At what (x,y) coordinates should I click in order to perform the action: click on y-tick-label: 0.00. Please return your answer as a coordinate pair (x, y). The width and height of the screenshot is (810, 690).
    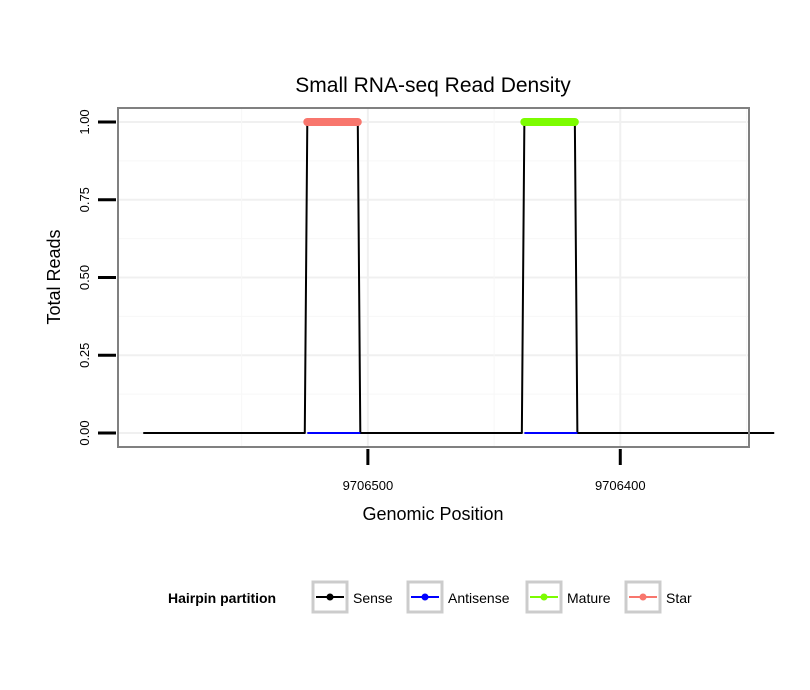
    Looking at the image, I should click on (84, 432).